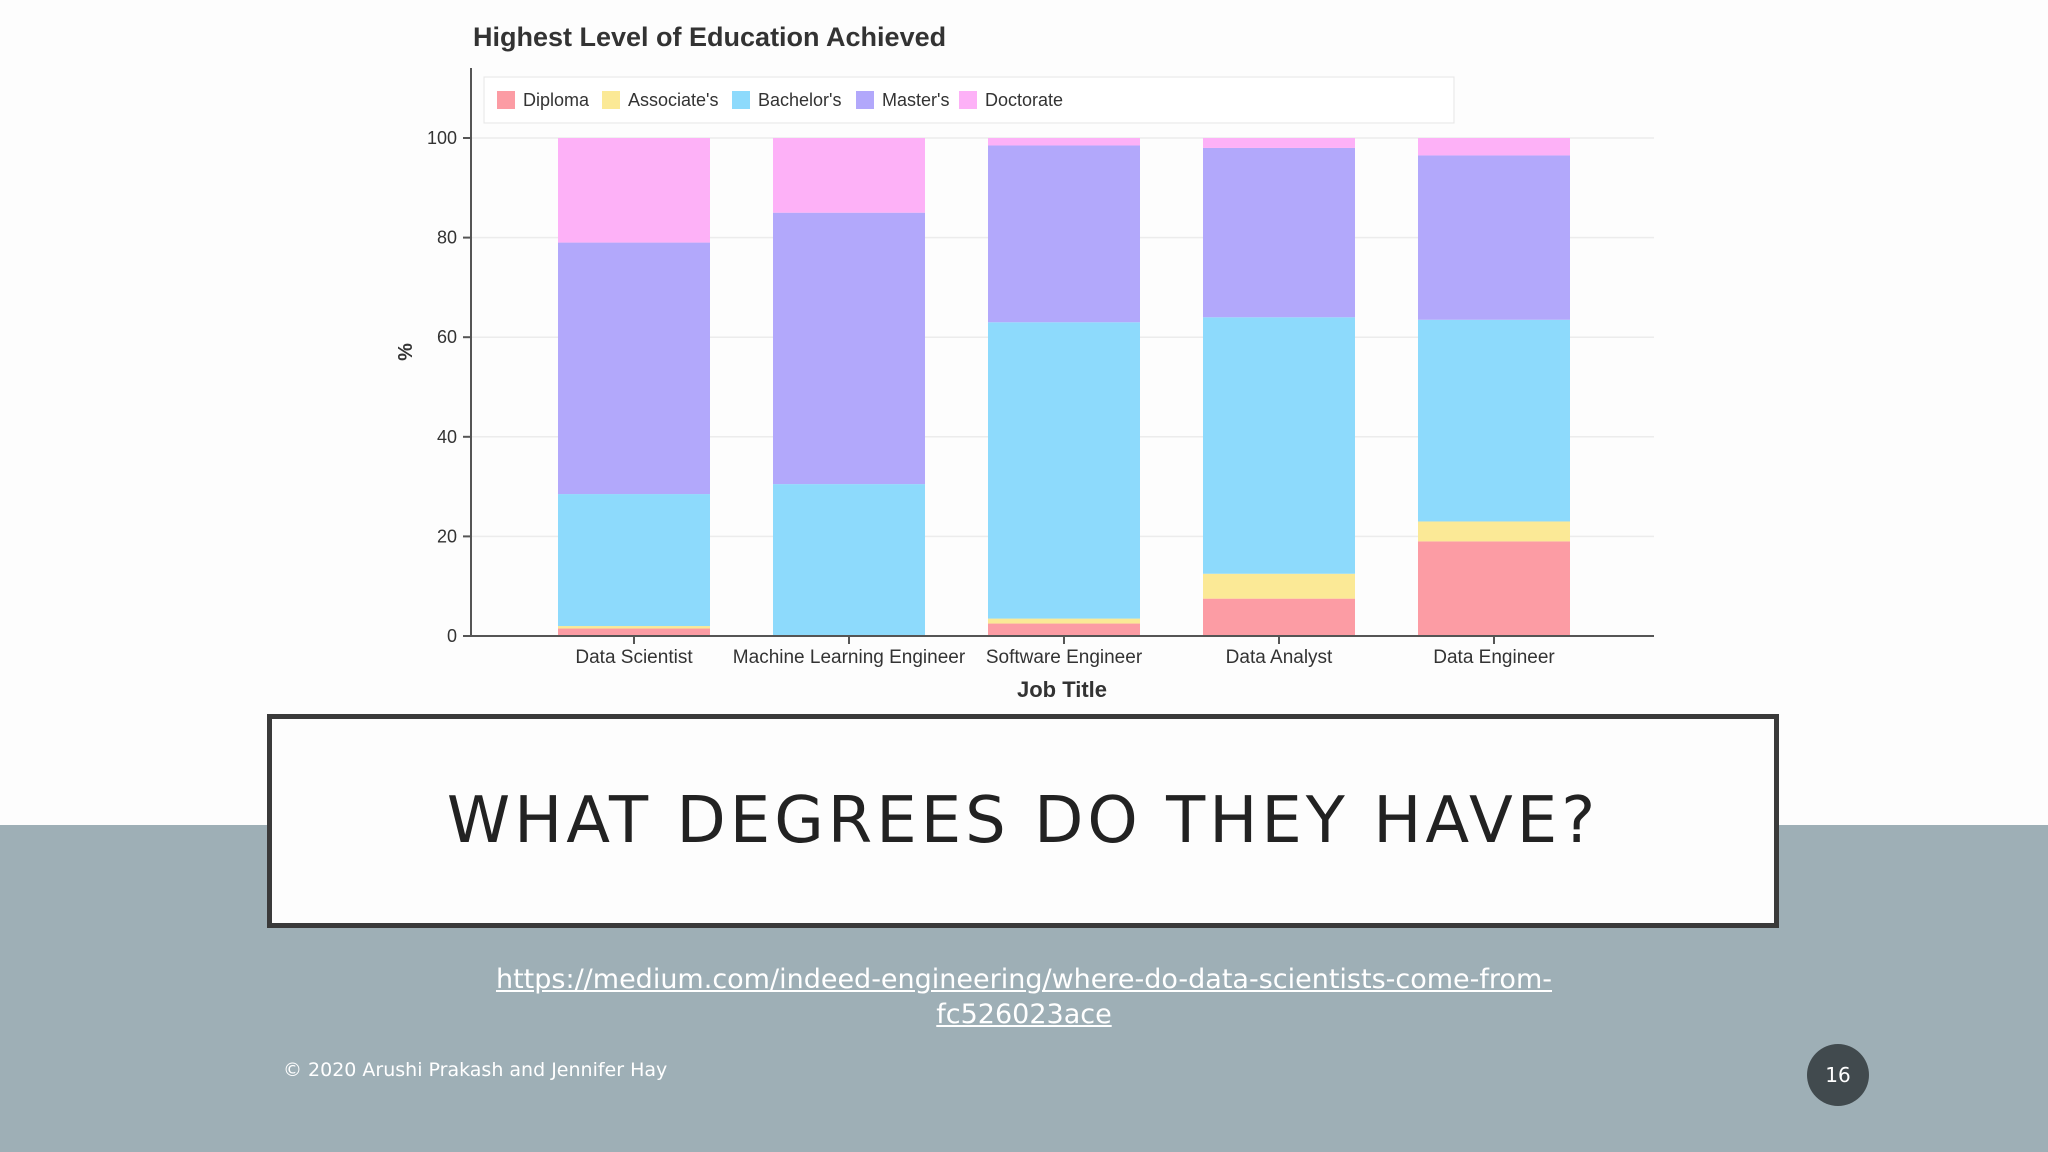  Describe the element at coordinates (447, 337) in the screenshot. I see `y-tick-label: 60` at that location.